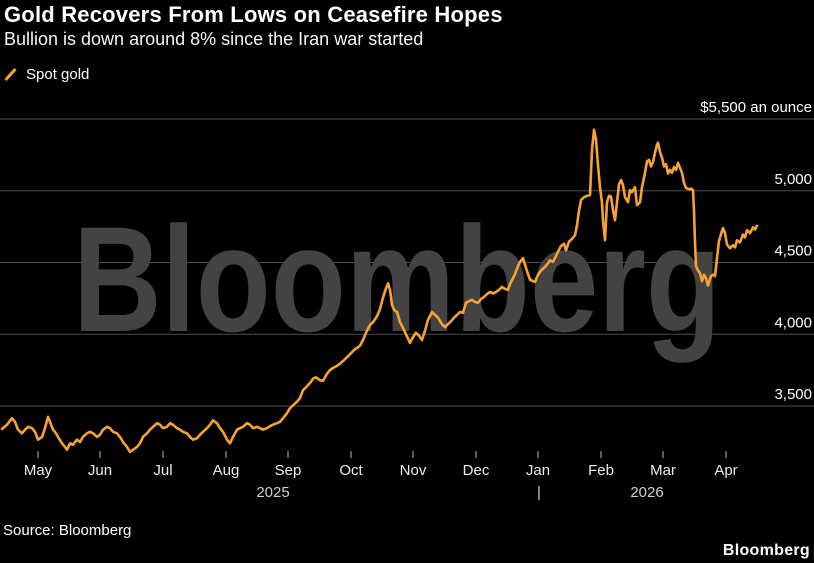 The height and width of the screenshot is (563, 814). I want to click on month-label: Feb, so click(601, 470).